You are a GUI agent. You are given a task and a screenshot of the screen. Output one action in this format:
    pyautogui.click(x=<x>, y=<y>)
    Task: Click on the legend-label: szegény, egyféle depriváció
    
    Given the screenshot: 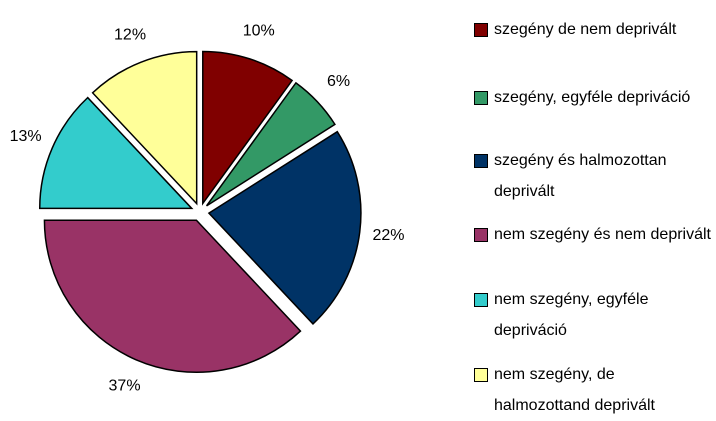 What is the action you would take?
    pyautogui.click(x=592, y=97)
    